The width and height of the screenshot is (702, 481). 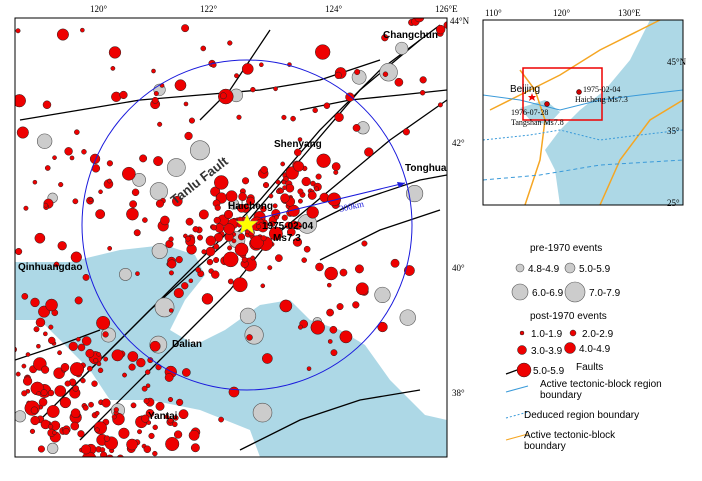 I want to click on place: Yantai, so click(x=163, y=416).